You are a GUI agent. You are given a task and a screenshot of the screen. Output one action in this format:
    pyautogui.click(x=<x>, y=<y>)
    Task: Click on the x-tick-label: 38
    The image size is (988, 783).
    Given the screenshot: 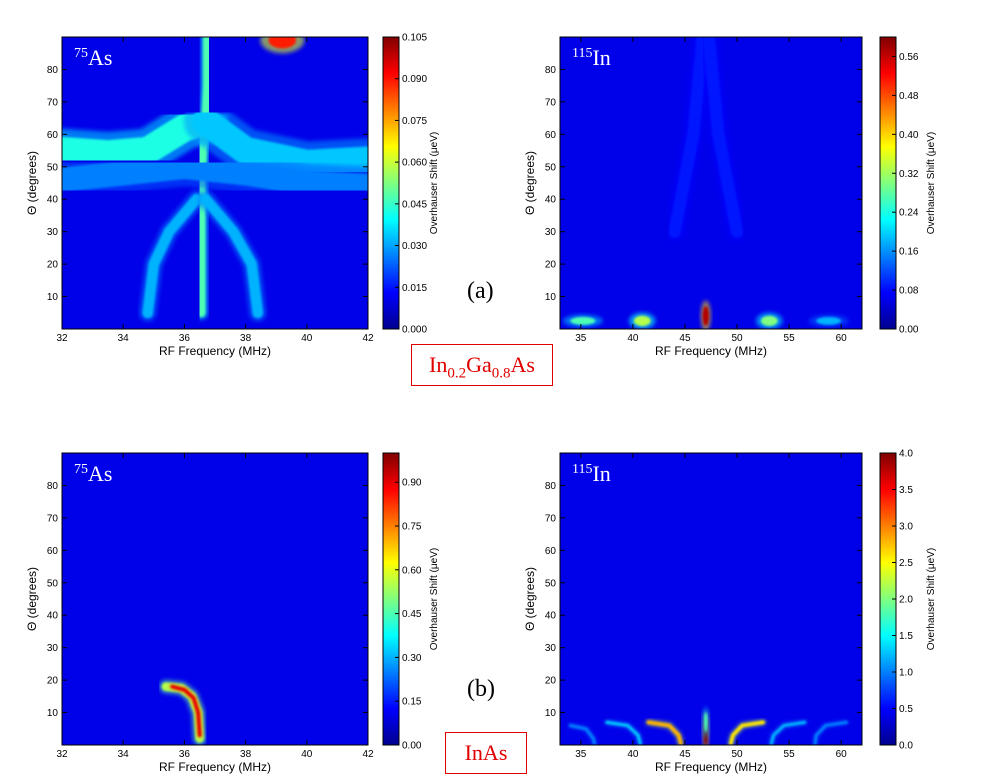 What is the action you would take?
    pyautogui.click(x=246, y=754)
    